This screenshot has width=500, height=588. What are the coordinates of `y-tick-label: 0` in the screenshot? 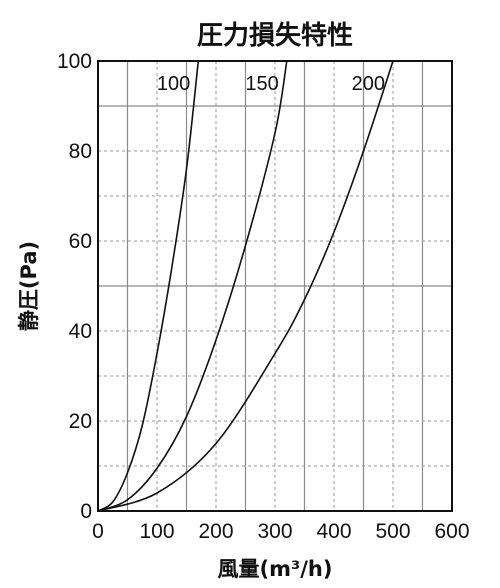 It's located at (86, 511).